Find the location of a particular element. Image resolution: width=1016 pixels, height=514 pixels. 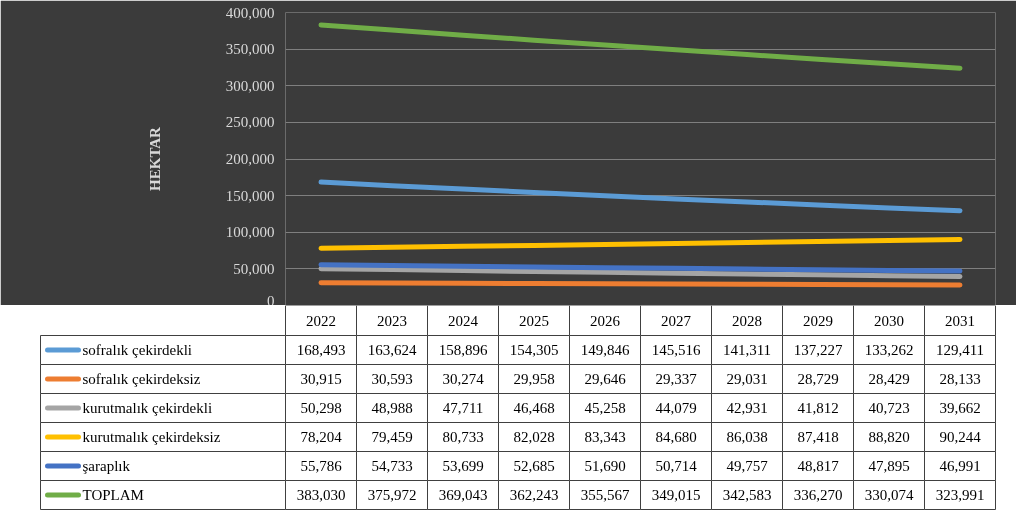

text: 168,493 is located at coordinates (321, 350).